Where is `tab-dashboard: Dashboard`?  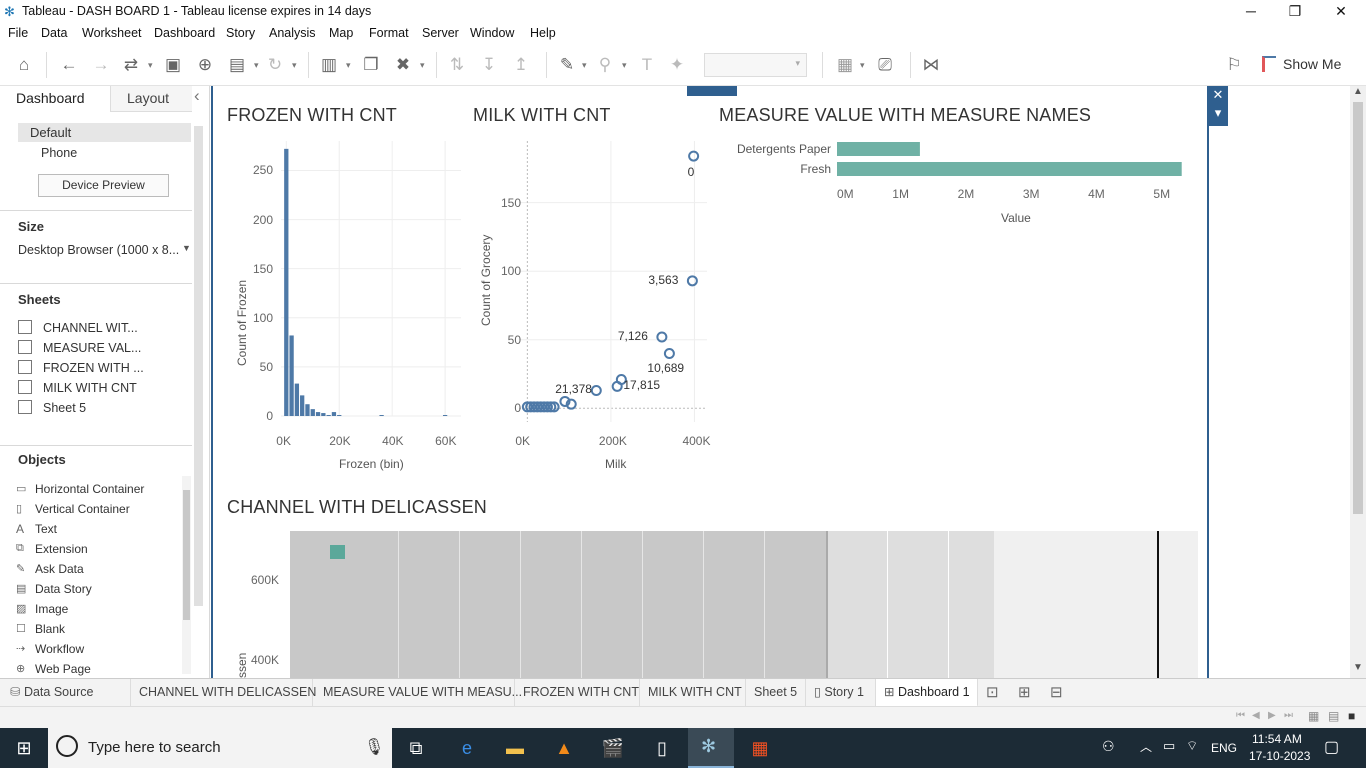
tab-dashboard: Dashboard is located at coordinates (55, 99).